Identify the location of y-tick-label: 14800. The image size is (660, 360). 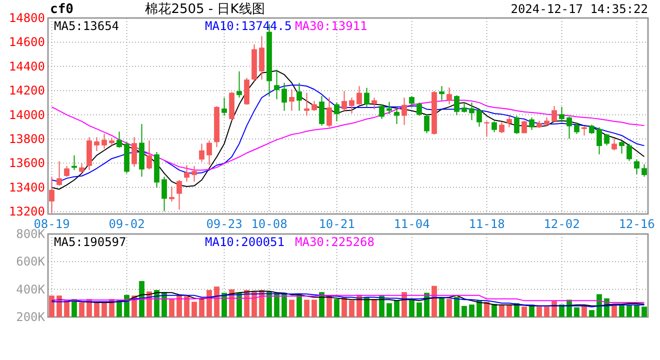
(26, 18).